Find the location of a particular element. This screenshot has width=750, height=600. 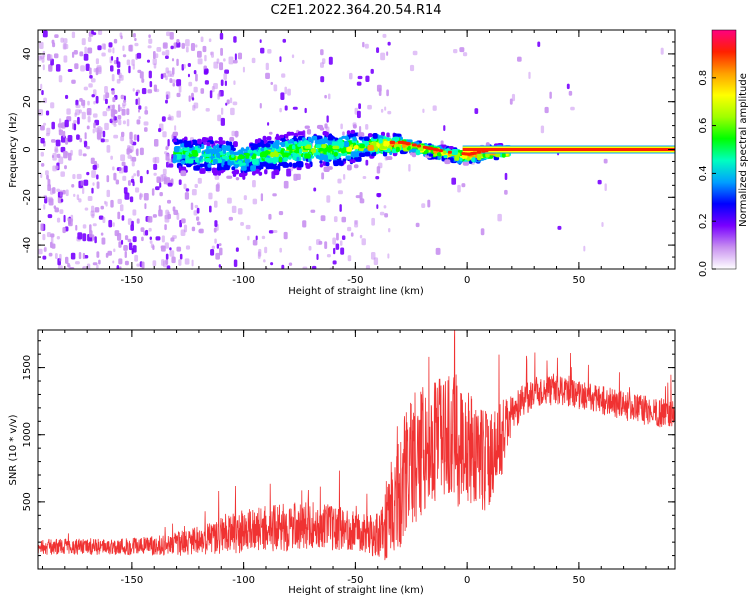

y-tick-label: 0 is located at coordinates (27, 149).